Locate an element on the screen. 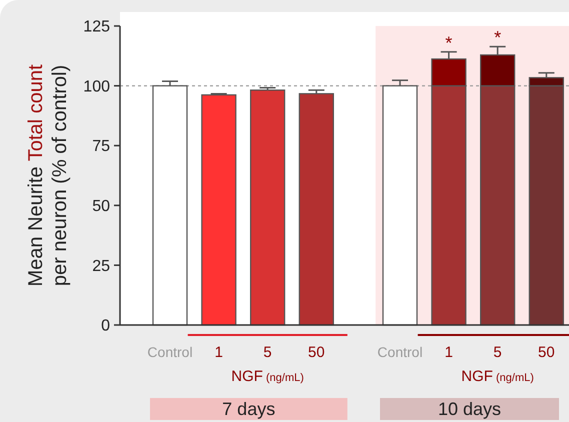  y-tick-label: 25 is located at coordinates (101, 266).